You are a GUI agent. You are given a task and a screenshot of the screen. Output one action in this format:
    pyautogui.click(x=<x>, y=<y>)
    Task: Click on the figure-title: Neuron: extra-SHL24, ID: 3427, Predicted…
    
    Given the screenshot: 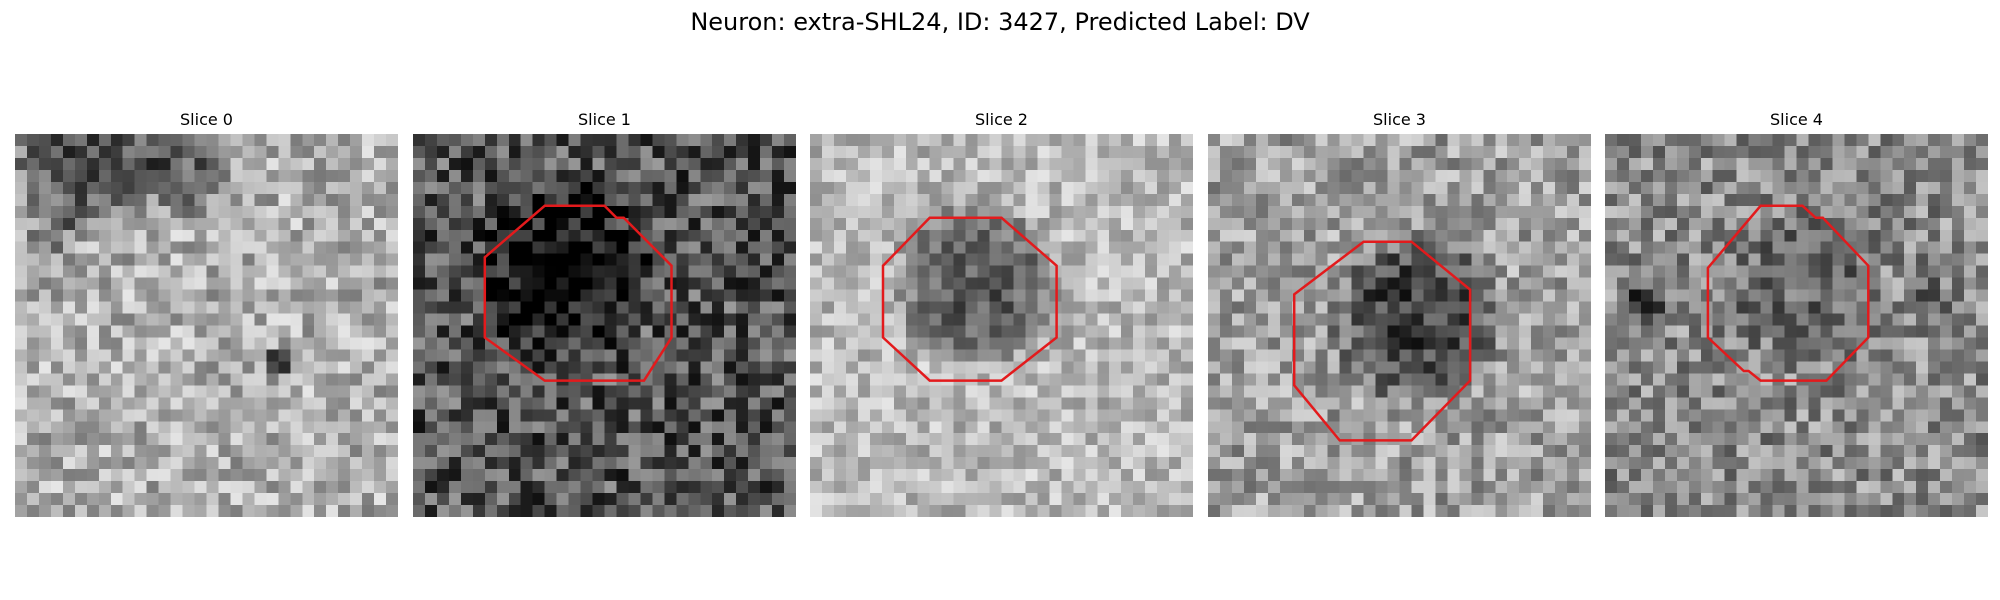 What is the action you would take?
    pyautogui.click(x=1000, y=22)
    